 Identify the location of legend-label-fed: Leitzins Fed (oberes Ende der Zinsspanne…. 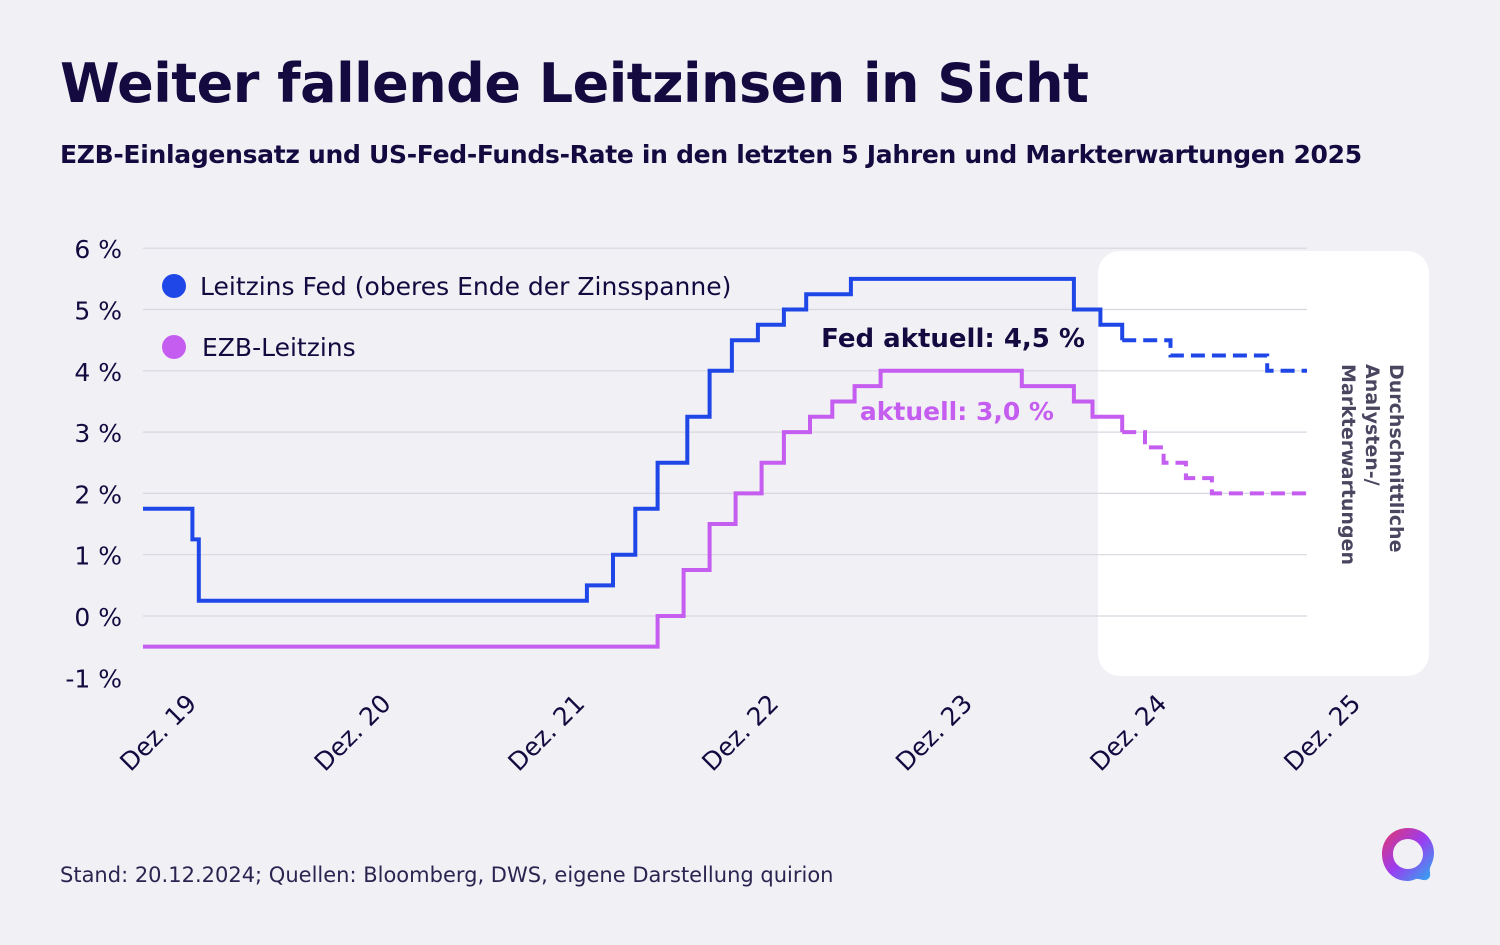
(465, 286).